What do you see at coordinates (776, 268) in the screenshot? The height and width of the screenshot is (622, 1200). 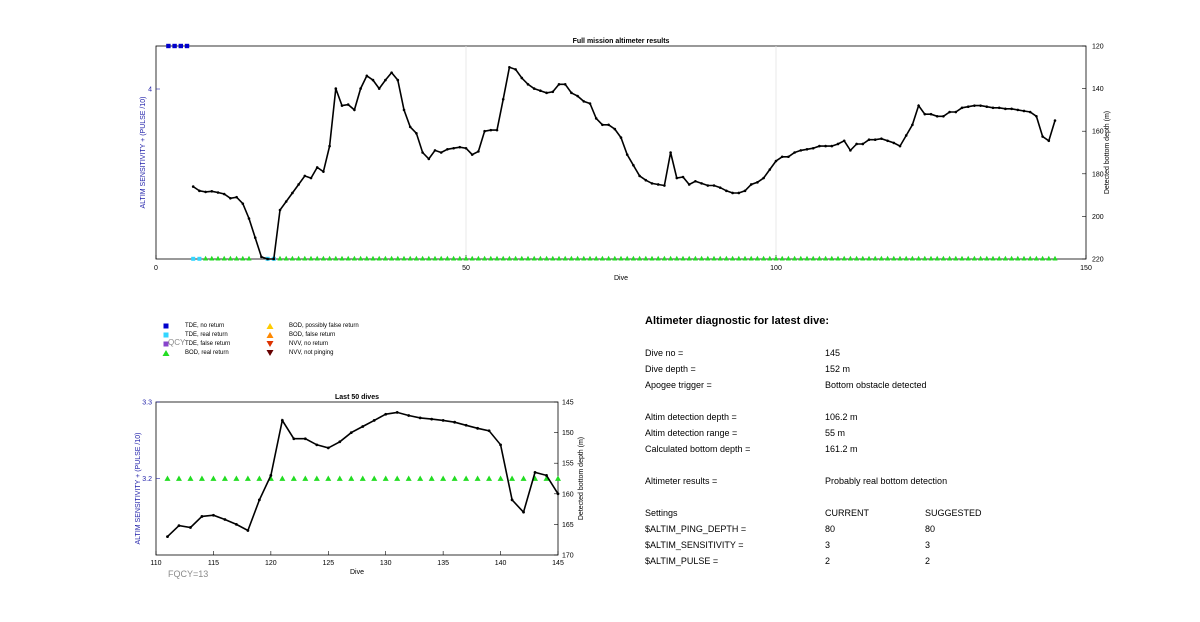 I see `top-x-tick-label: 100` at bounding box center [776, 268].